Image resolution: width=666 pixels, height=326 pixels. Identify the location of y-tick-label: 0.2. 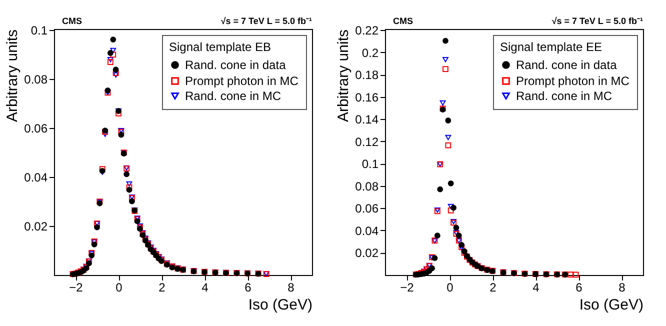
(370, 53).